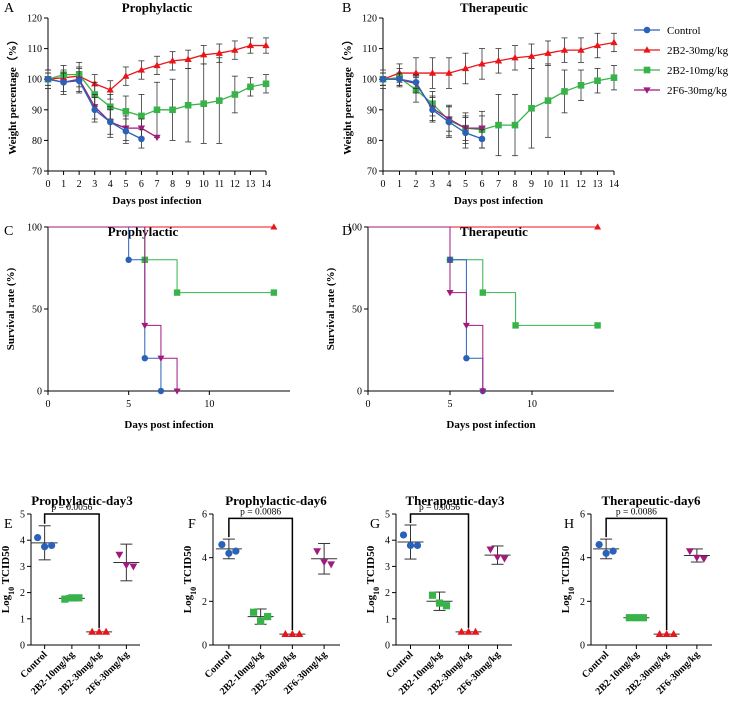  I want to click on x-tick-label: 2, so click(416, 184).